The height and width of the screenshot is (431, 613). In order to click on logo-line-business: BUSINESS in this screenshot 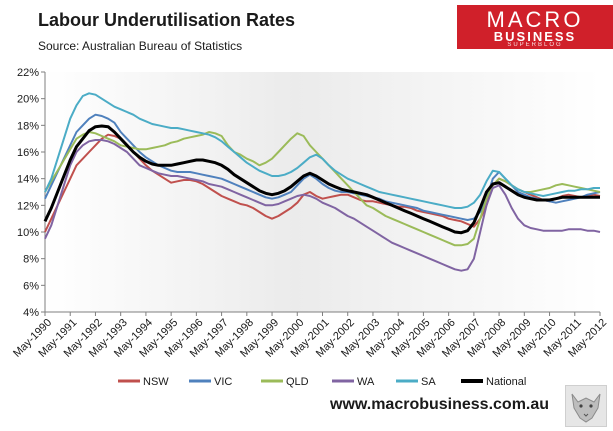, I will do `click(535, 36)`.